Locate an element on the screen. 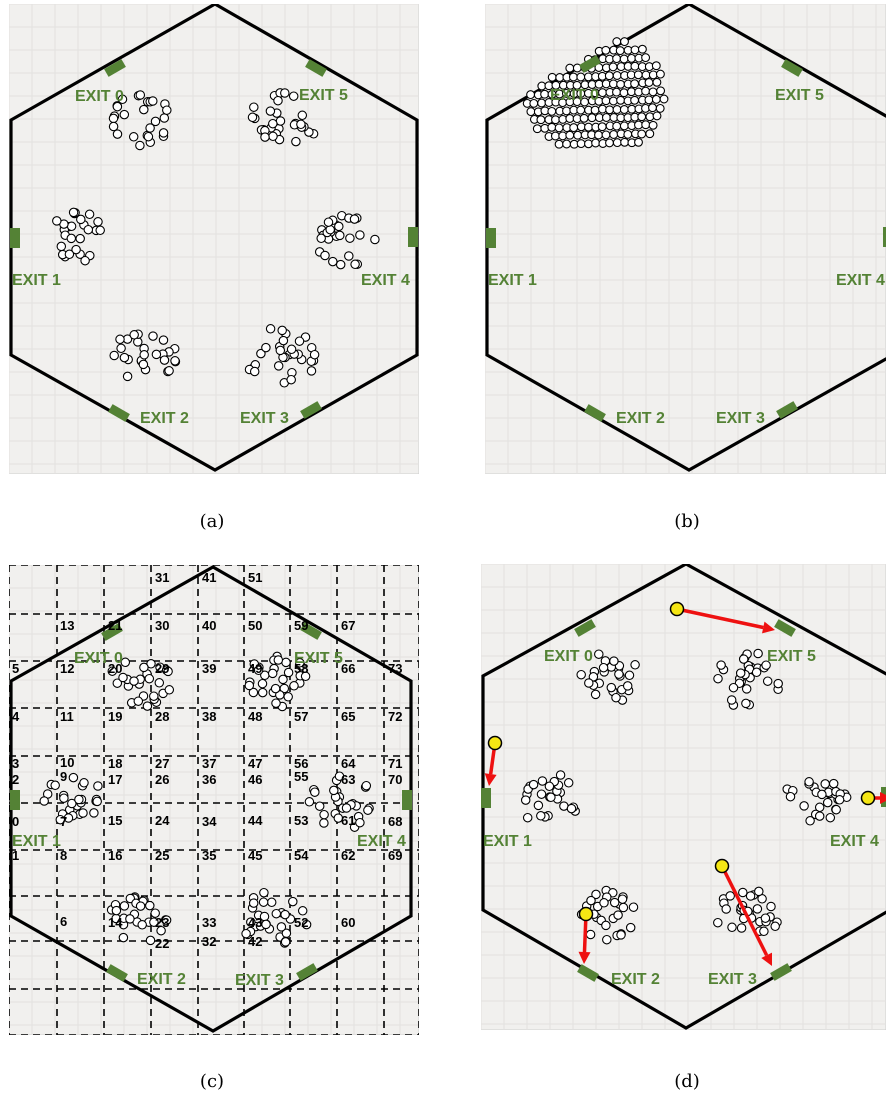 The image size is (886, 1097). cell-number-47: 47 is located at coordinates (255, 763).